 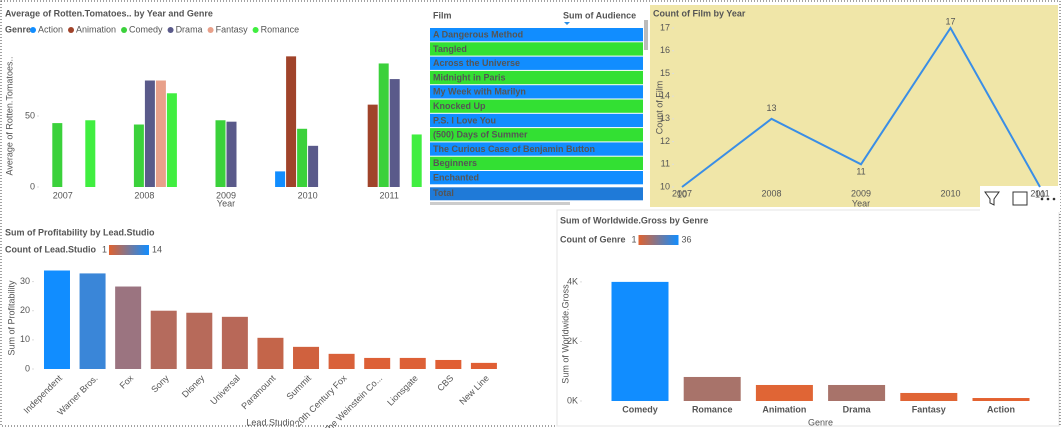 I want to click on y-tick-label: 10, so click(x=665, y=186).